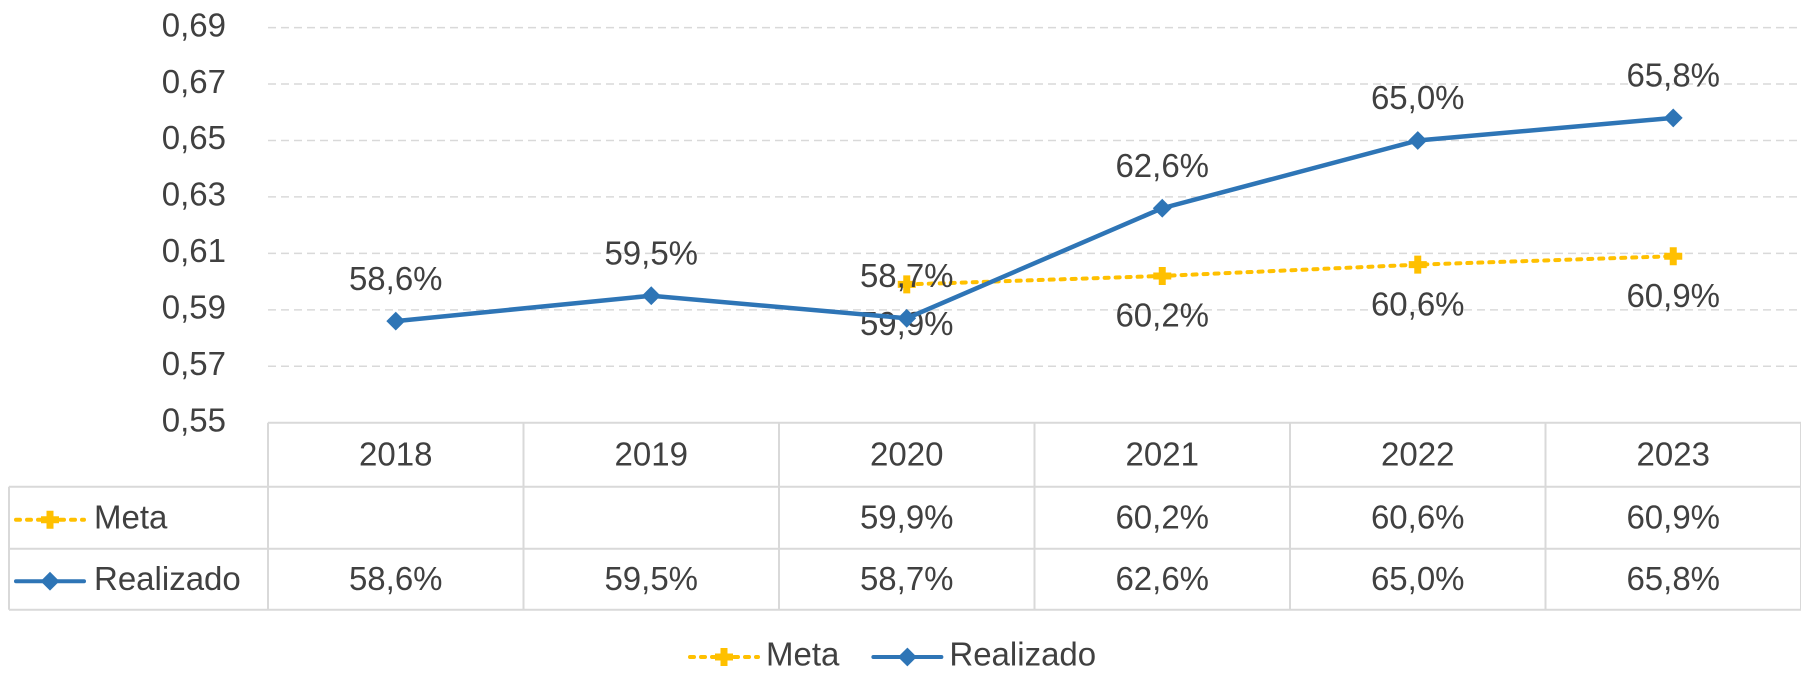 The width and height of the screenshot is (1801, 673). Describe the element at coordinates (651, 252) in the screenshot. I see `data-label: 59,5%` at that location.